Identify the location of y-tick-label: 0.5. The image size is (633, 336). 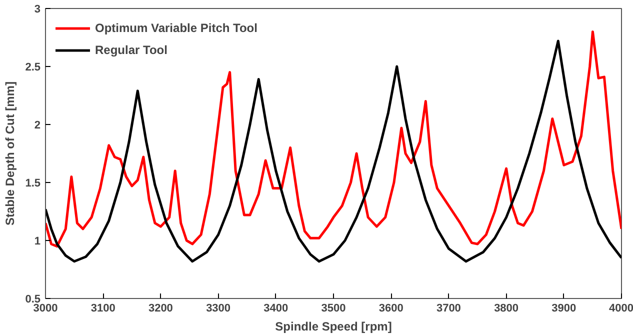
(33, 300).